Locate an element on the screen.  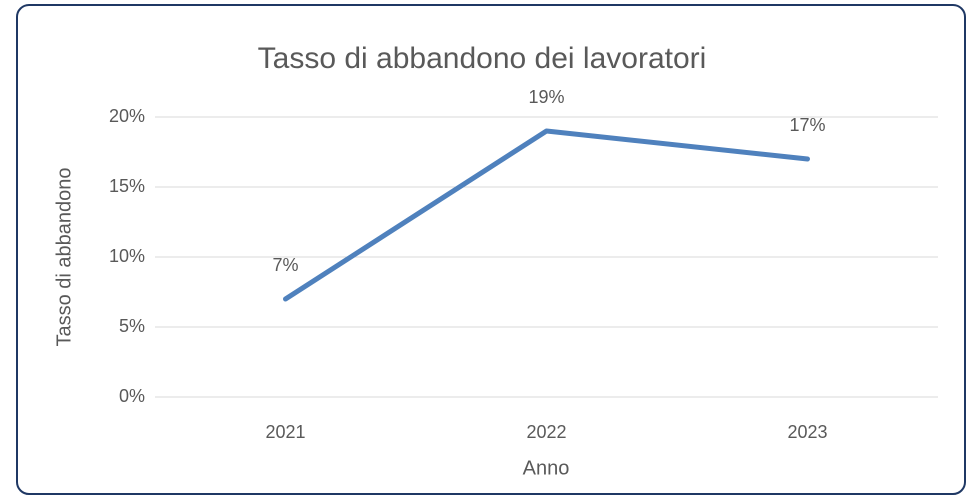
y-tick-label: 0% is located at coordinates (132, 396).